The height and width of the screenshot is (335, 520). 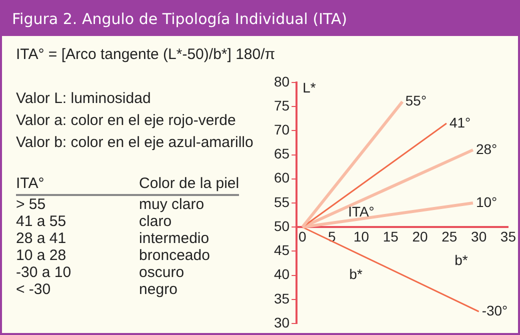 I want to click on x-axis-title: b*, so click(x=461, y=260).